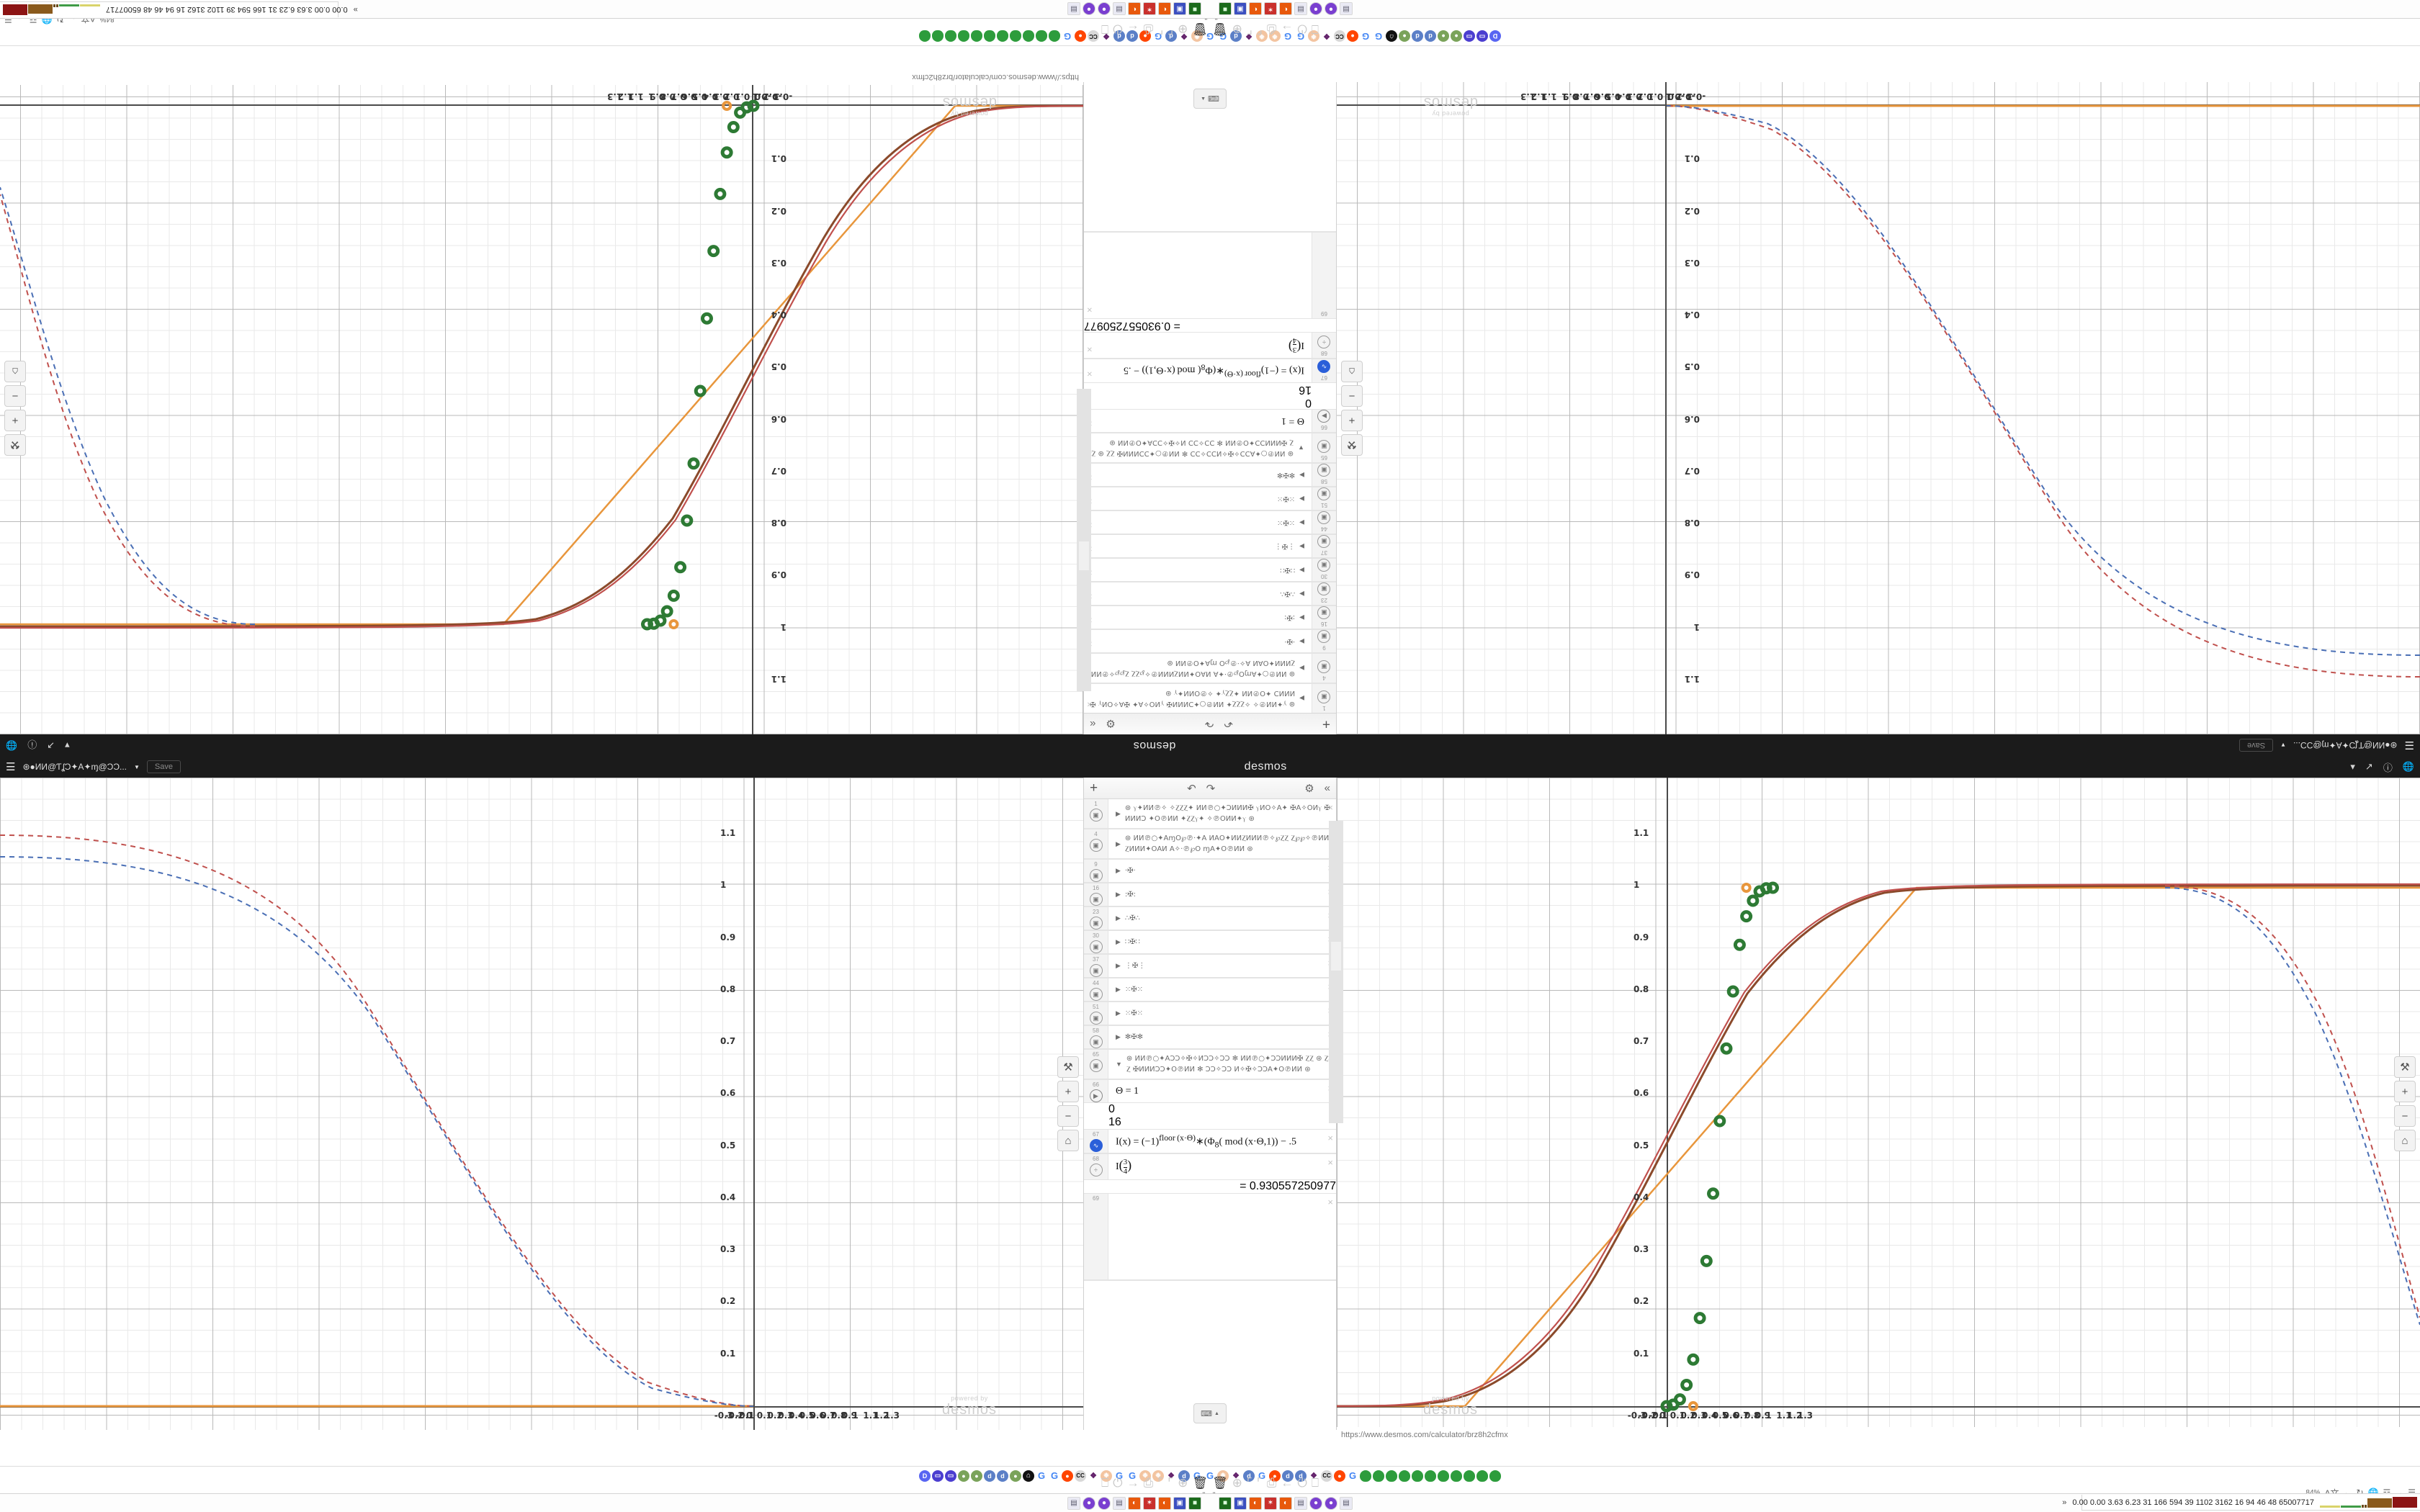  I want to click on lock-icon-2: ⎕, so click(1105, 29).